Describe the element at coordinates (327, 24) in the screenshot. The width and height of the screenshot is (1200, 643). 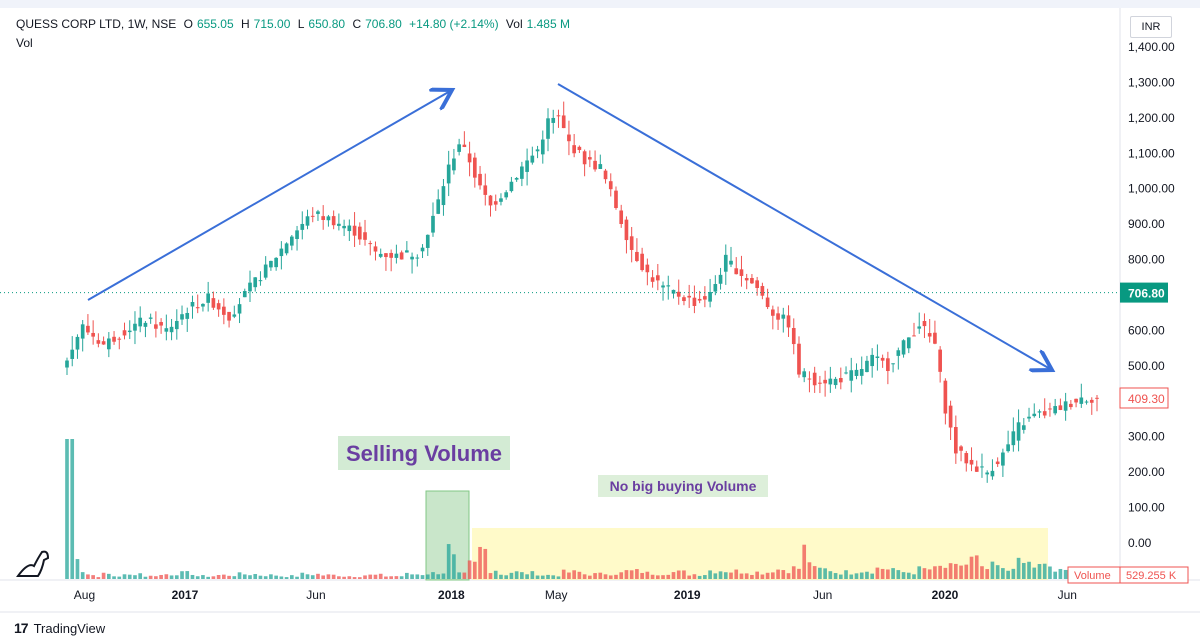
I see `low-value: 650.80` at that location.